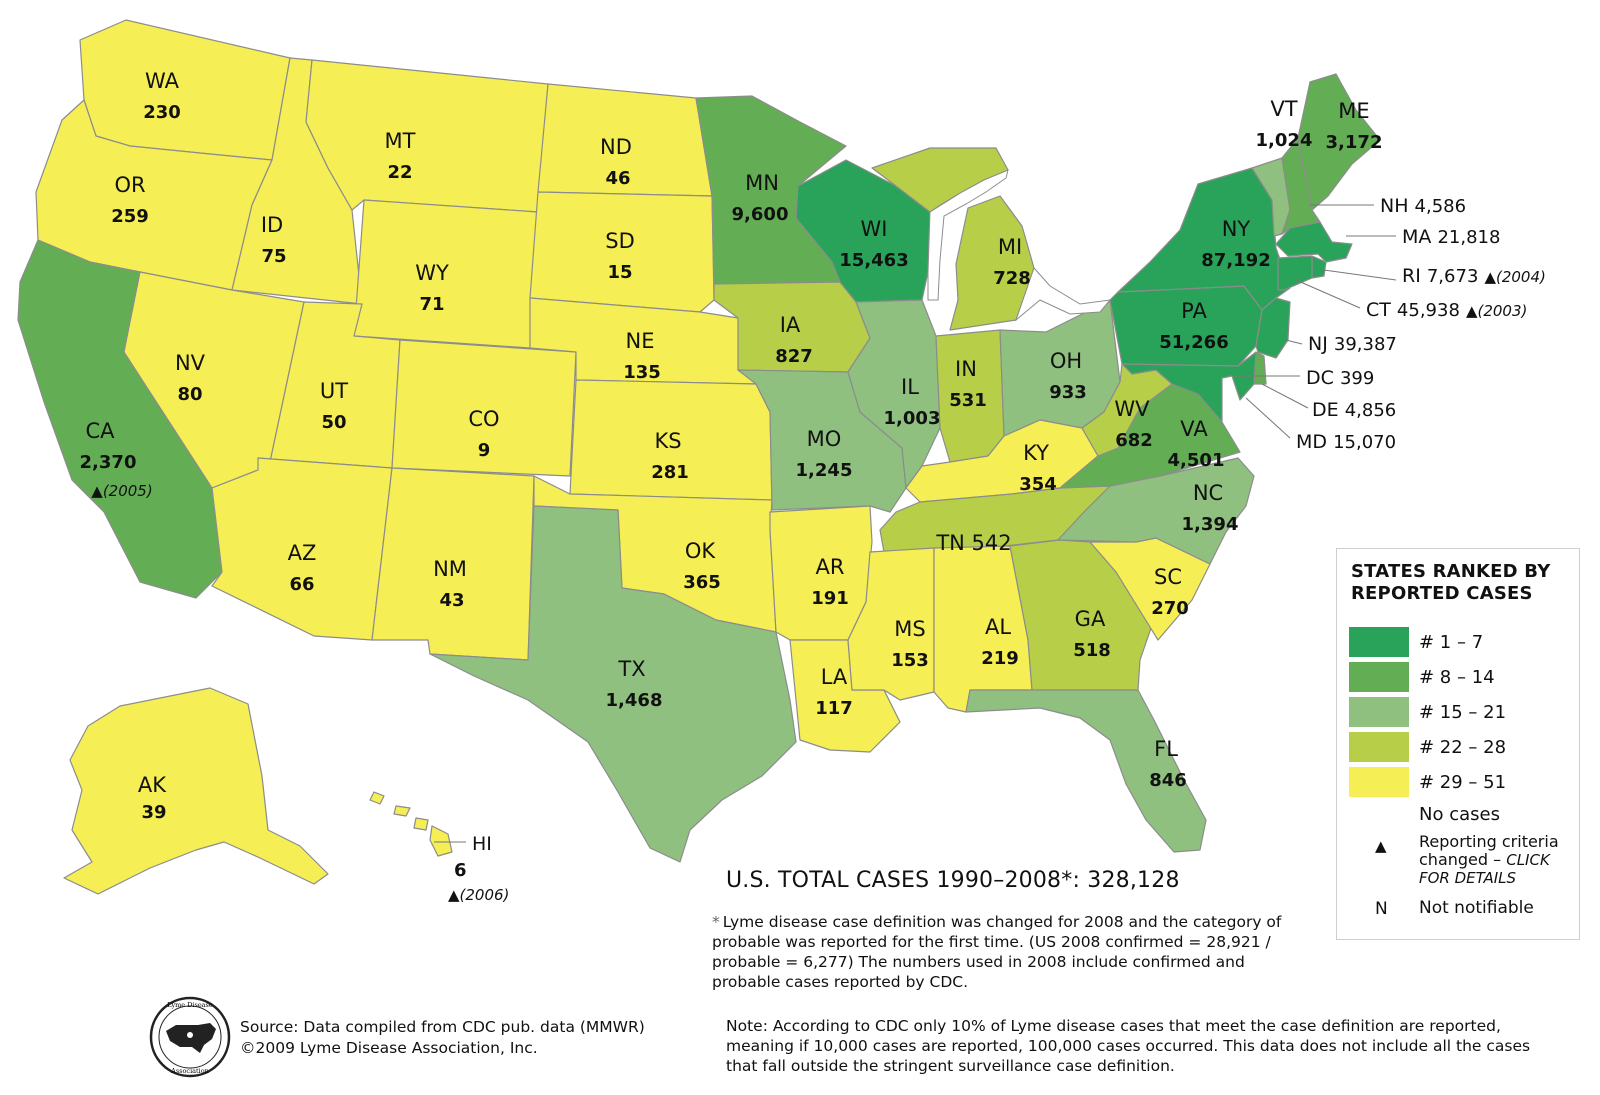  Describe the element at coordinates (1189, 387) in the screenshot. I see `state-MD` at that location.